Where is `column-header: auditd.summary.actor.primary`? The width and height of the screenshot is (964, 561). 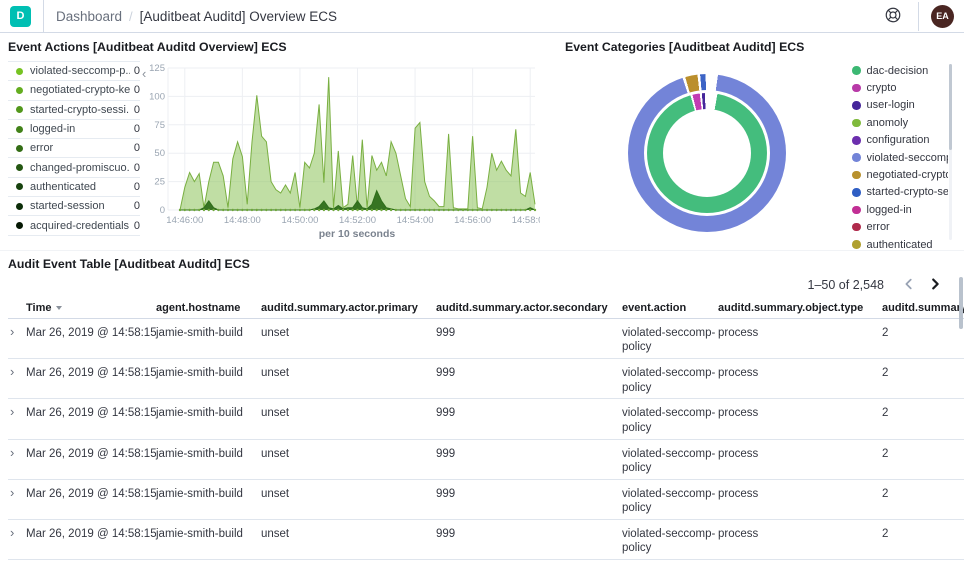
column-header: auditd.summary.actor.primary is located at coordinates (348, 308).